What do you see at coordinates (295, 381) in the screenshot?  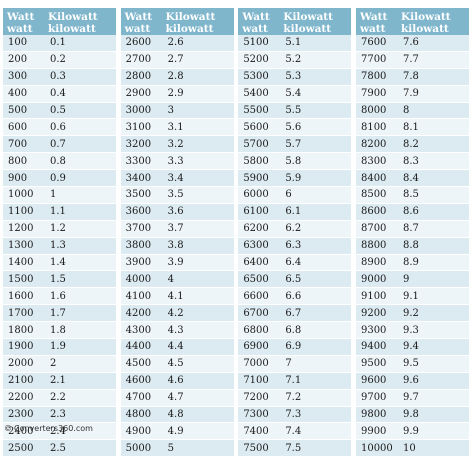 I see `table-row: 7100 7.1` at bounding box center [295, 381].